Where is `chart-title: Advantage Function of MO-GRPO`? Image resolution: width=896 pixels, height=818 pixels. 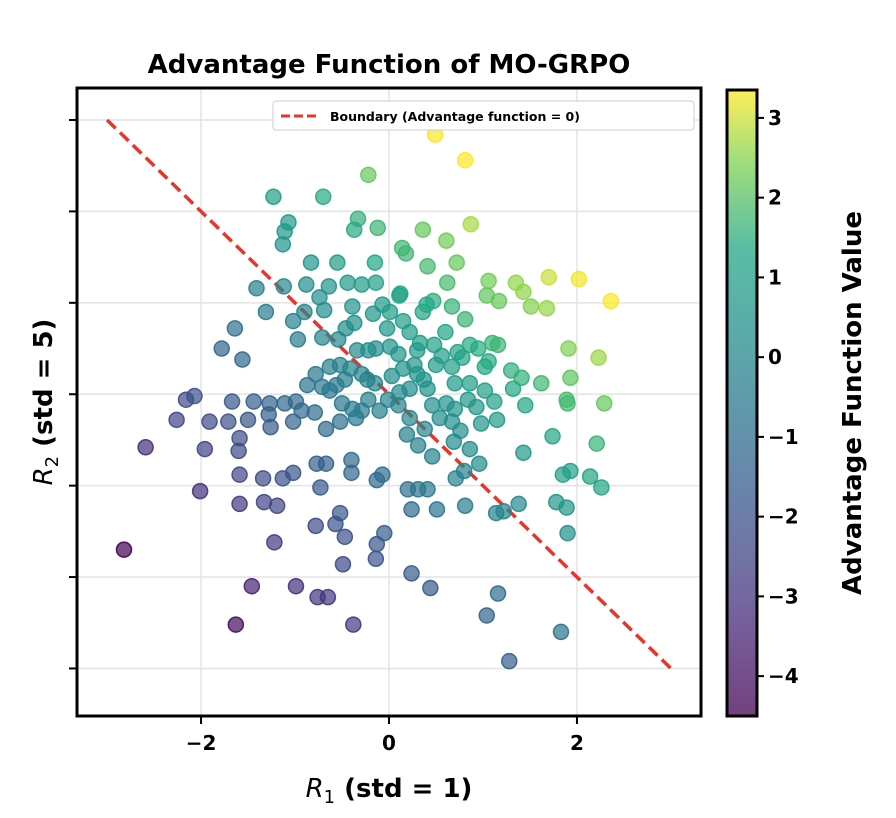
chart-title: Advantage Function of MO-GRPO is located at coordinates (389, 65).